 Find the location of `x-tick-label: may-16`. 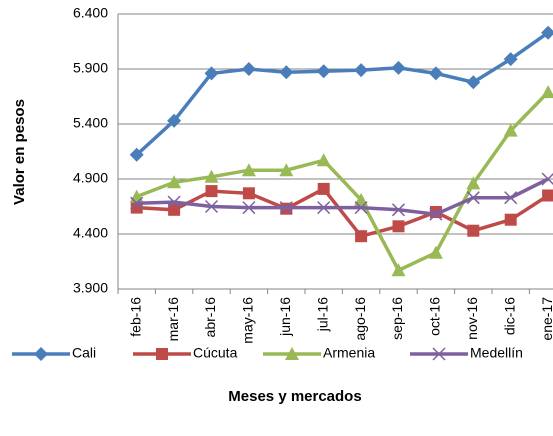

x-tick-label: may-16 is located at coordinates (248, 320).